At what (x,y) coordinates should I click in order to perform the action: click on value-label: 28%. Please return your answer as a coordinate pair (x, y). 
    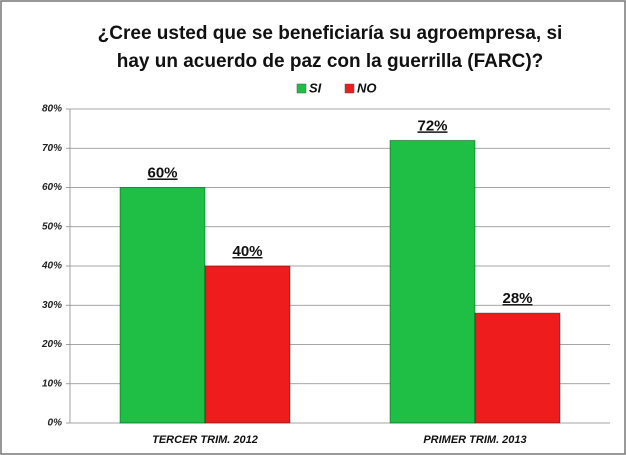
    Looking at the image, I should click on (517, 298).